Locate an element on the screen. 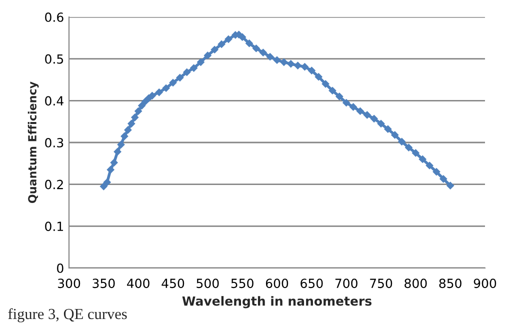 This screenshot has height=334, width=514. y-tick-label: 0.3 is located at coordinates (54, 143).